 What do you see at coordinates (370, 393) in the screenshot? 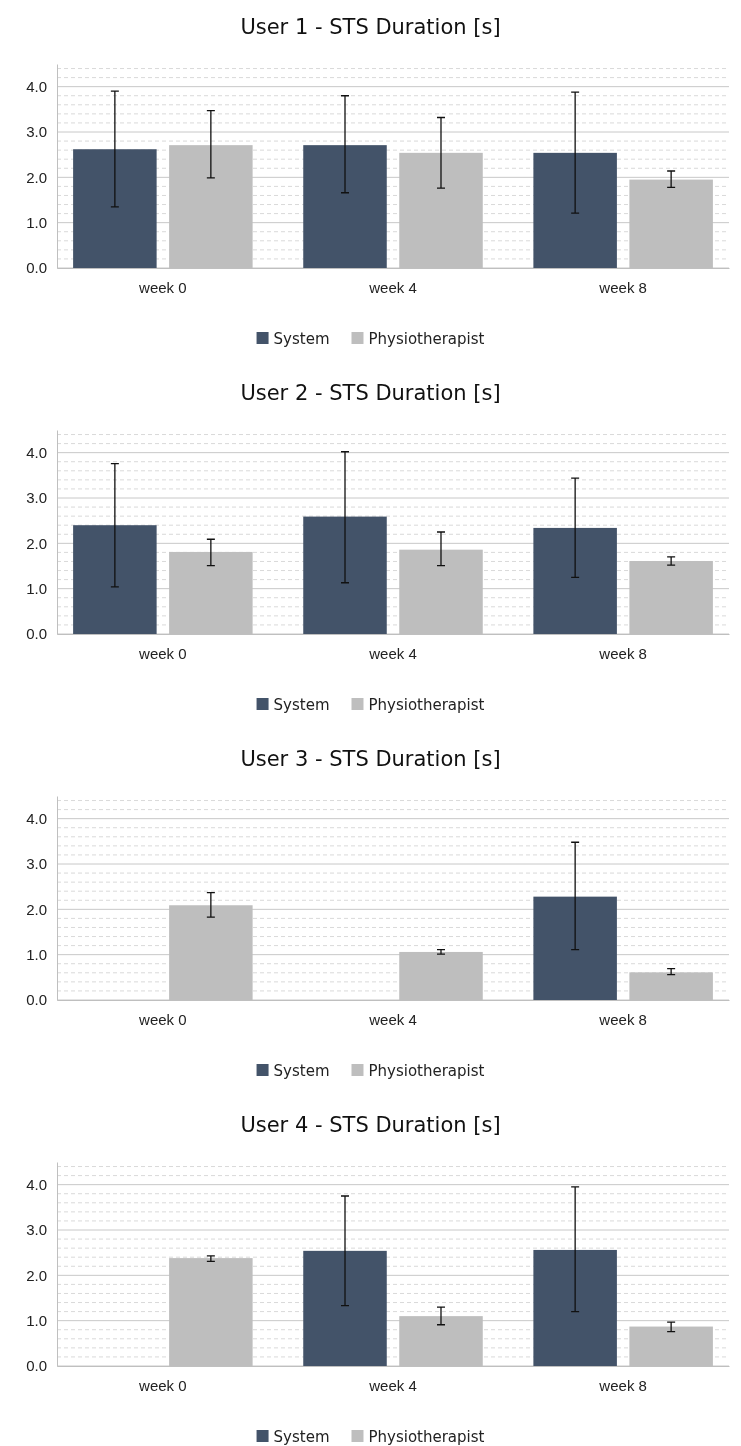
I see `chart-title: User 2 - STS Duration [s]` at bounding box center [370, 393].